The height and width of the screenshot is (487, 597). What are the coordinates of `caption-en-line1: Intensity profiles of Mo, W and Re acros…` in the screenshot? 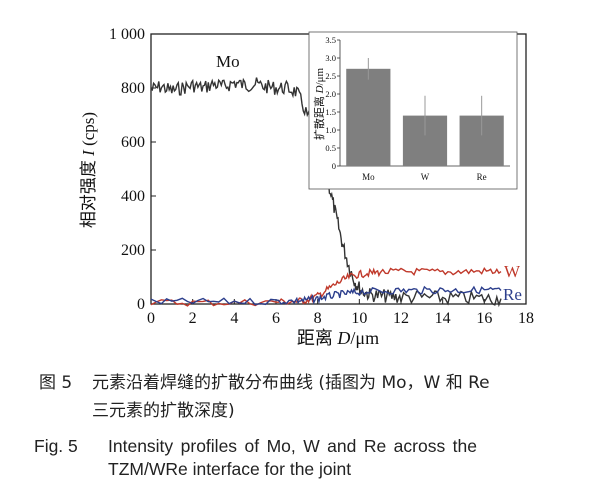 It's located at (293, 446).